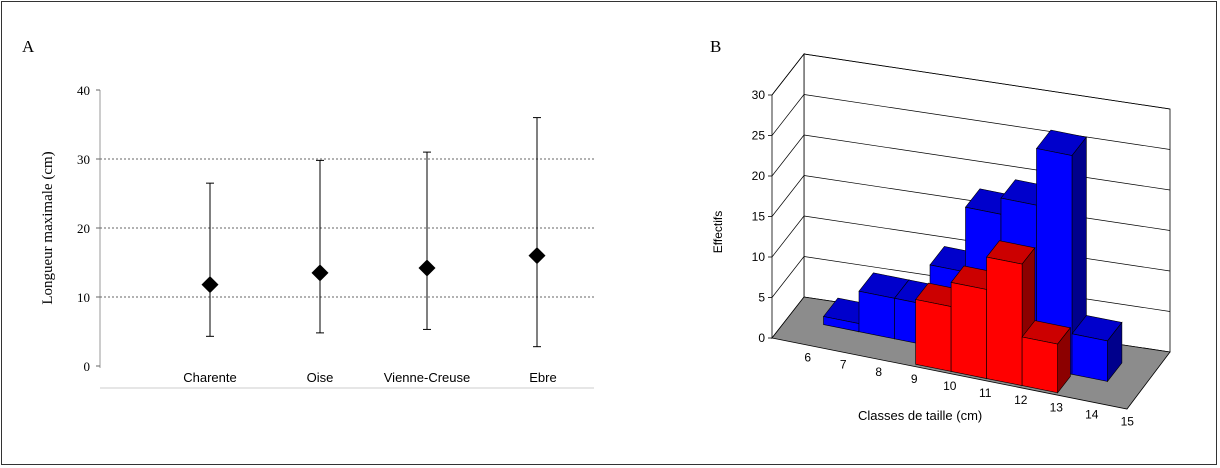 This screenshot has width=1220, height=468. What do you see at coordinates (83, 159) in the screenshot?
I see `panel-a-y-tick-label: 30` at bounding box center [83, 159].